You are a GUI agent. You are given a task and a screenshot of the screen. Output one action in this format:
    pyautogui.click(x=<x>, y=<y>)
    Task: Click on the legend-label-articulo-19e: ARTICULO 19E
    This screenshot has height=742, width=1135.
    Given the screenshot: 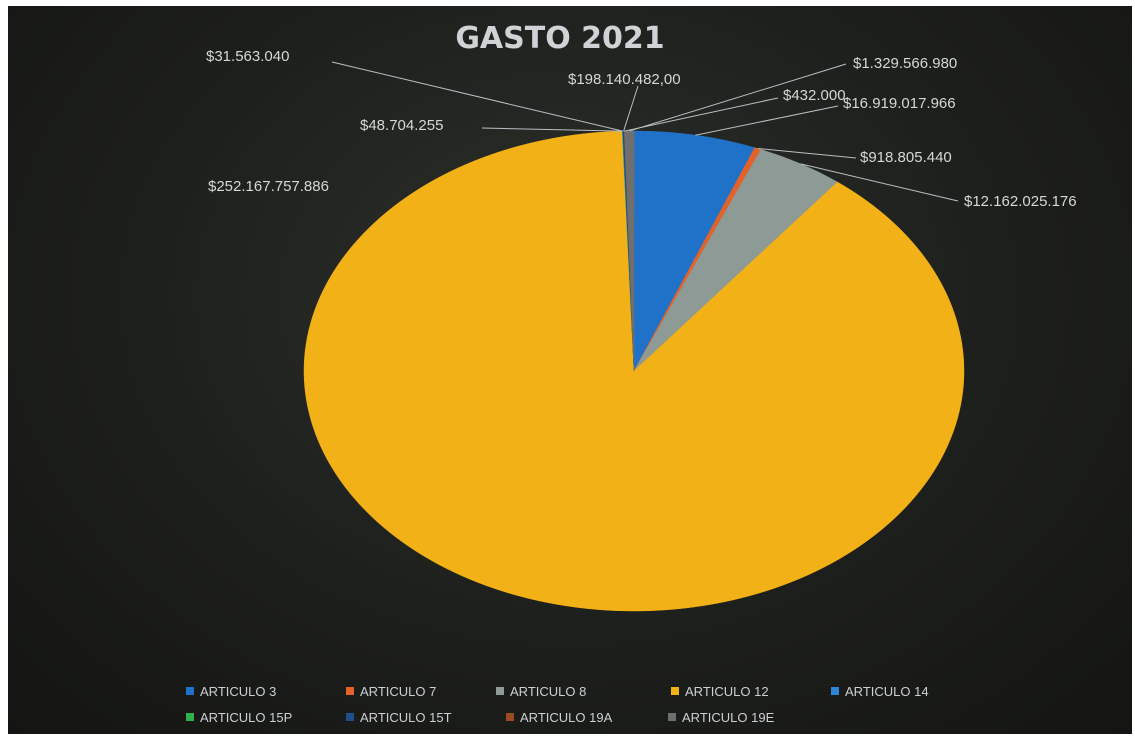 What is the action you would take?
    pyautogui.click(x=728, y=717)
    